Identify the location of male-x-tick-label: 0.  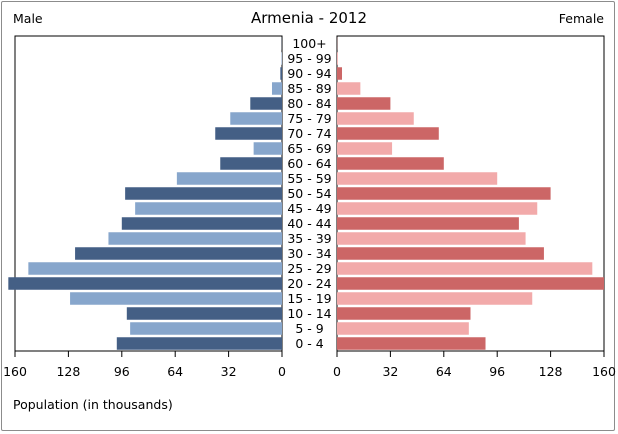
(282, 371).